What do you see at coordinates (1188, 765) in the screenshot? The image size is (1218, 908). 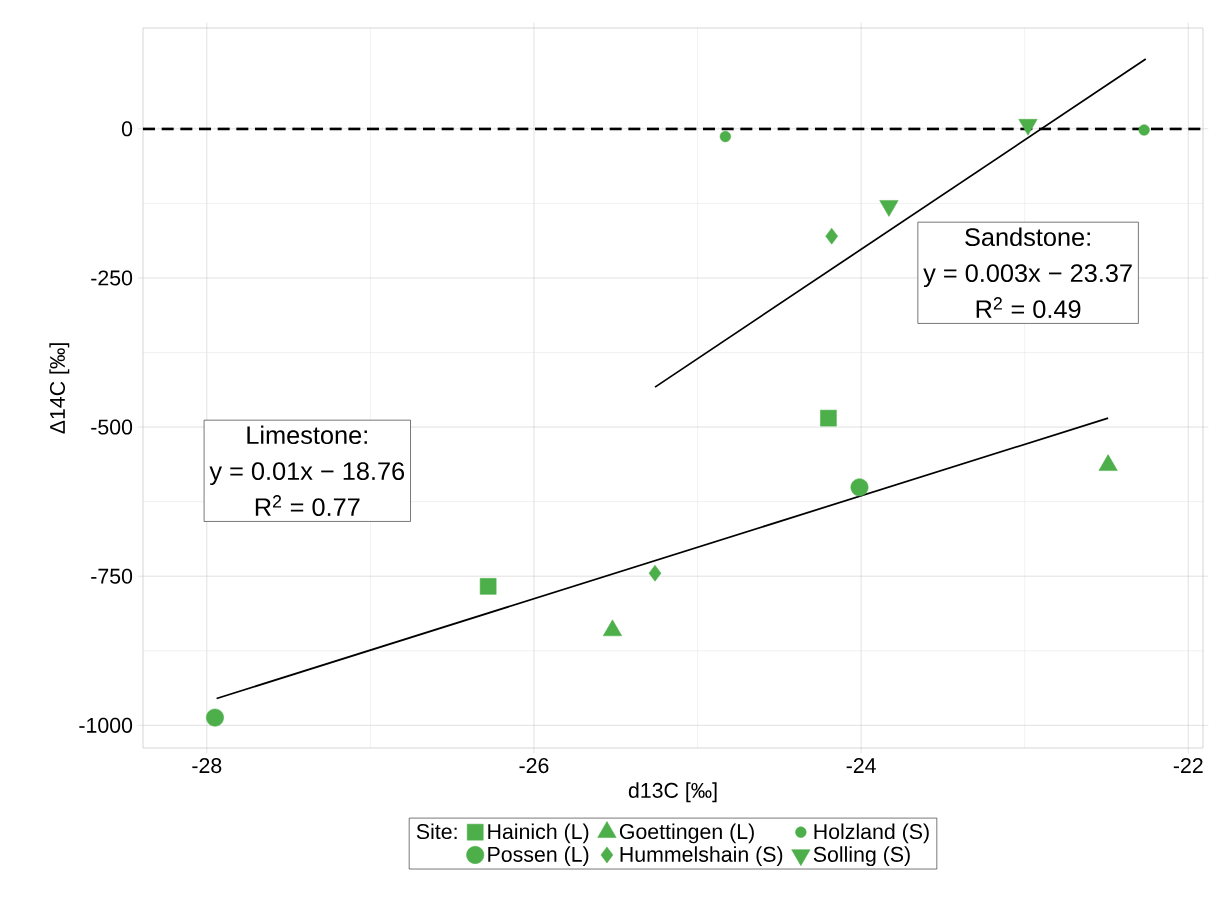 I see `x-tick-label: -22` at bounding box center [1188, 765].